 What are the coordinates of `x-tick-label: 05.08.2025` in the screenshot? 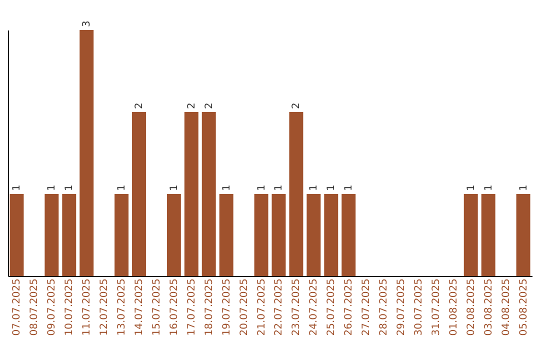 It's located at (524, 307).